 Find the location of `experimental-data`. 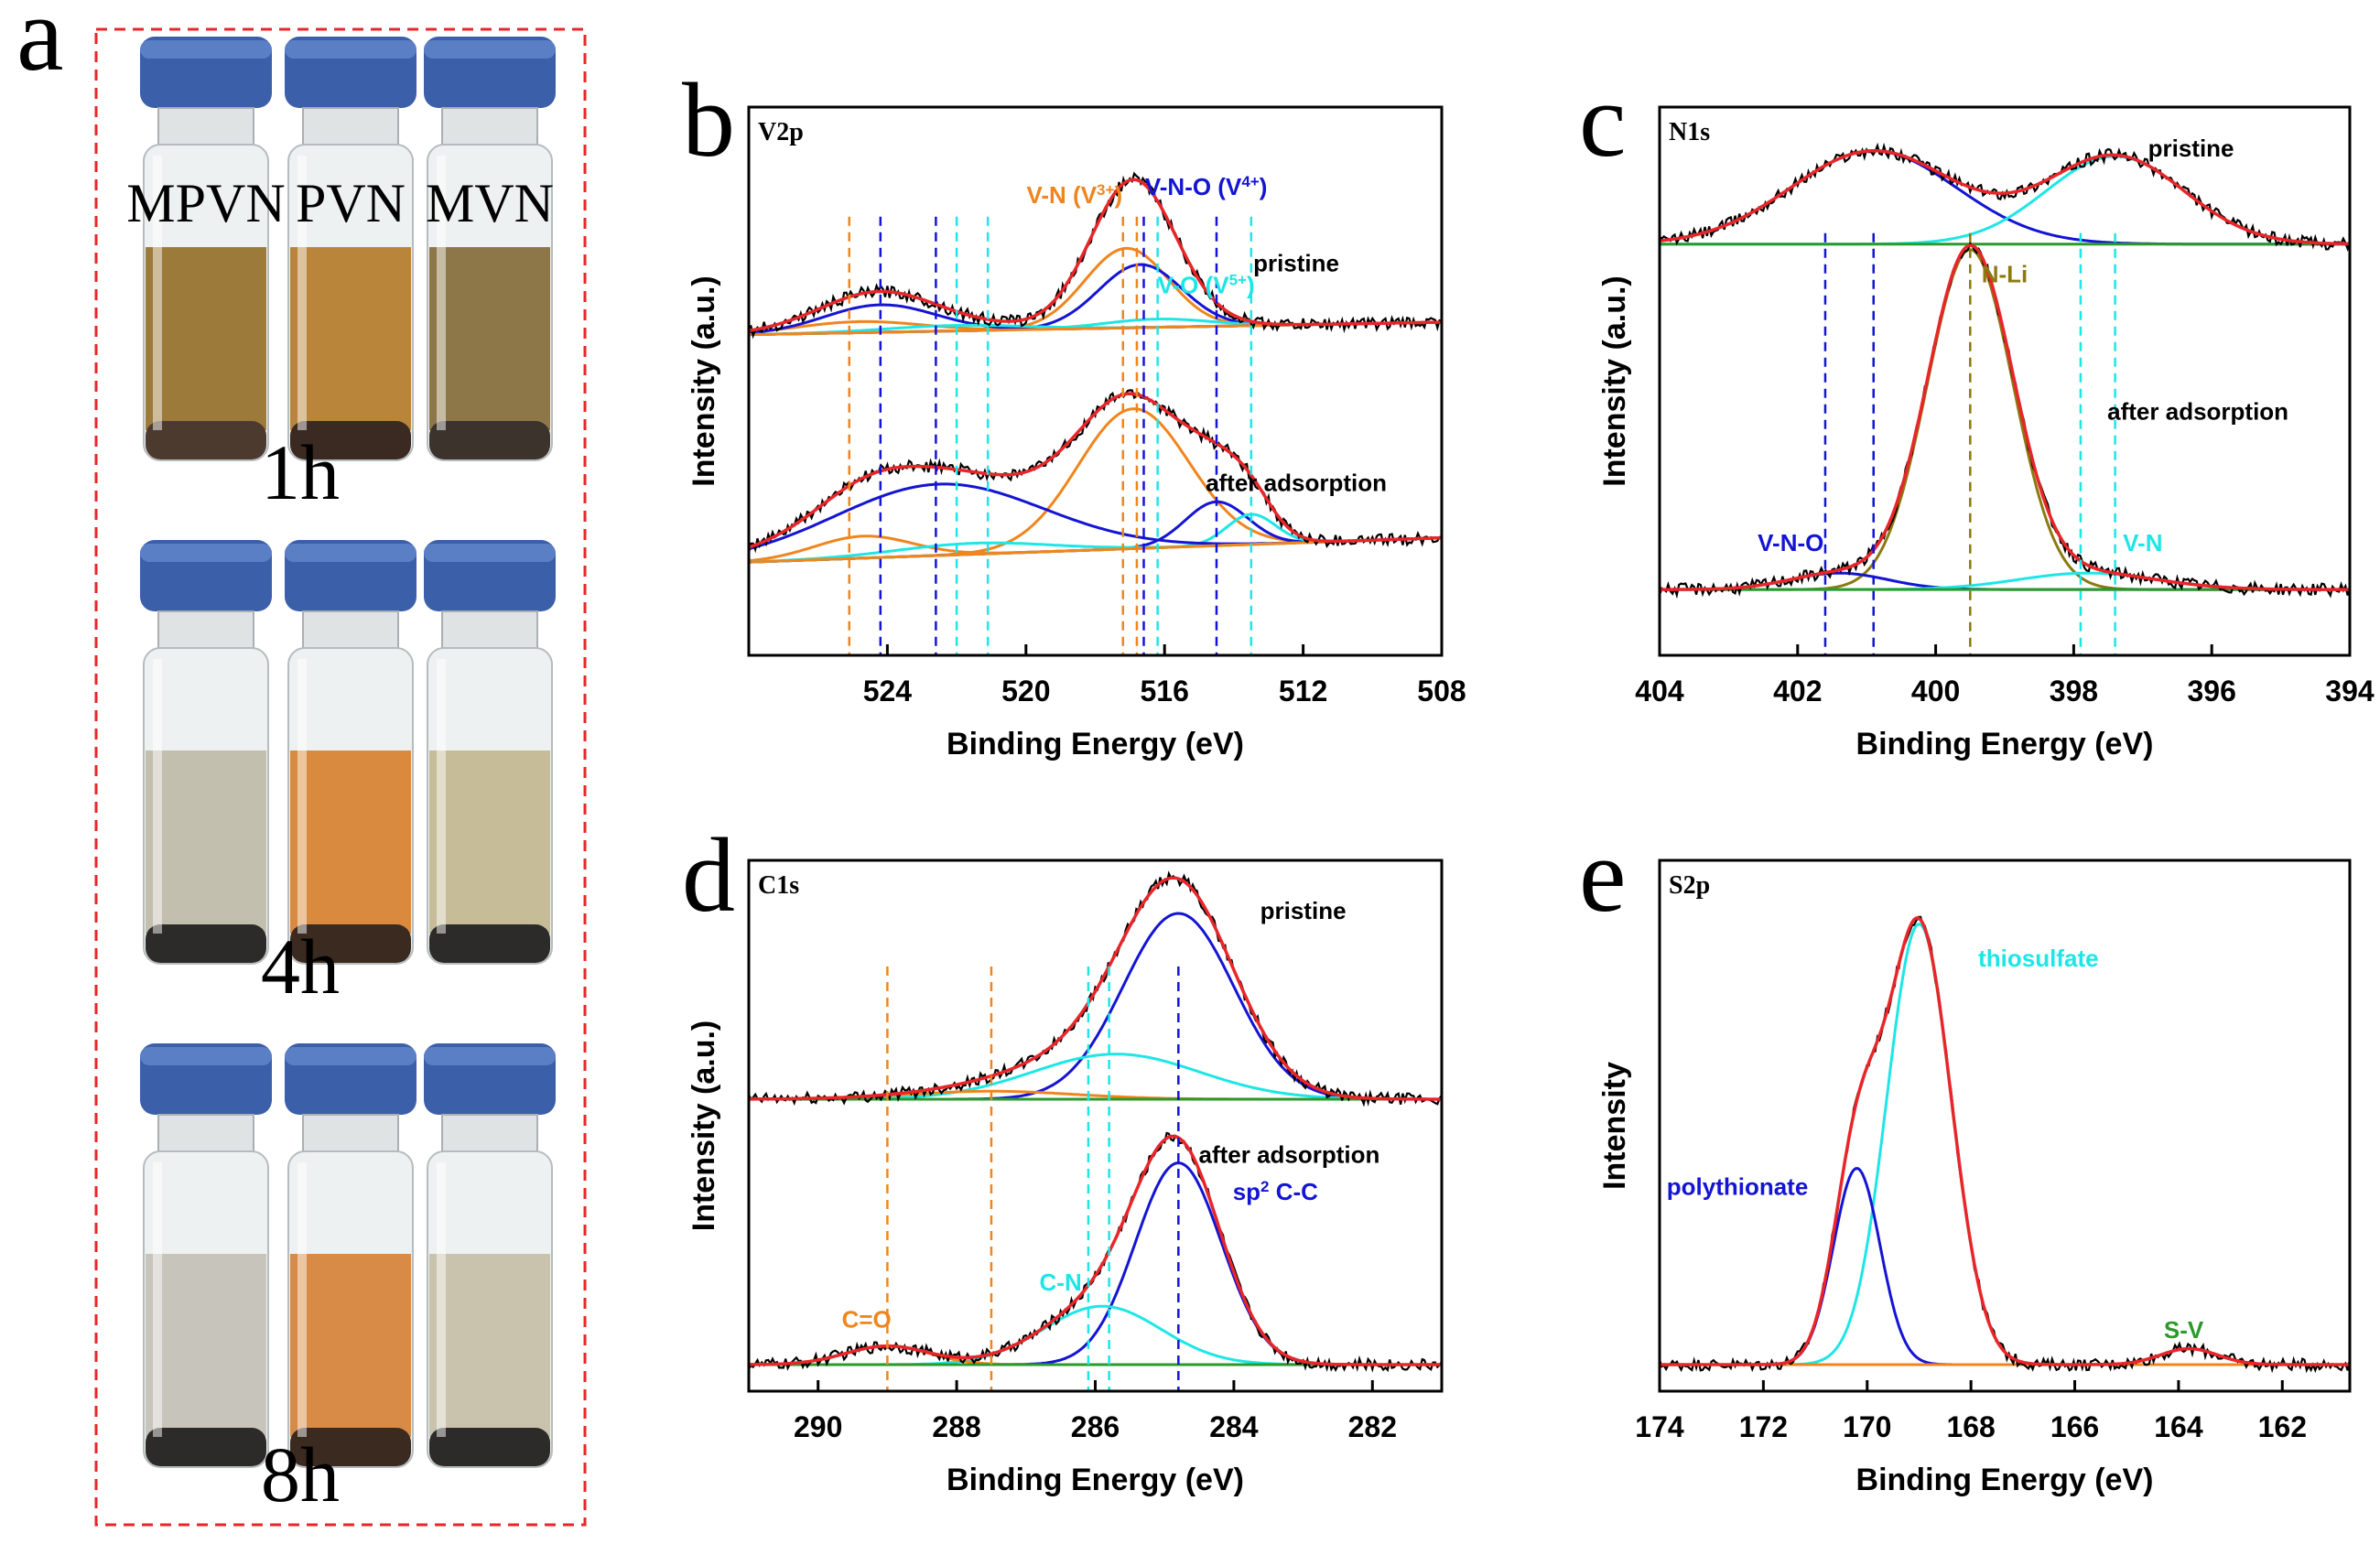

experimental-data is located at coordinates (2005, 1144).